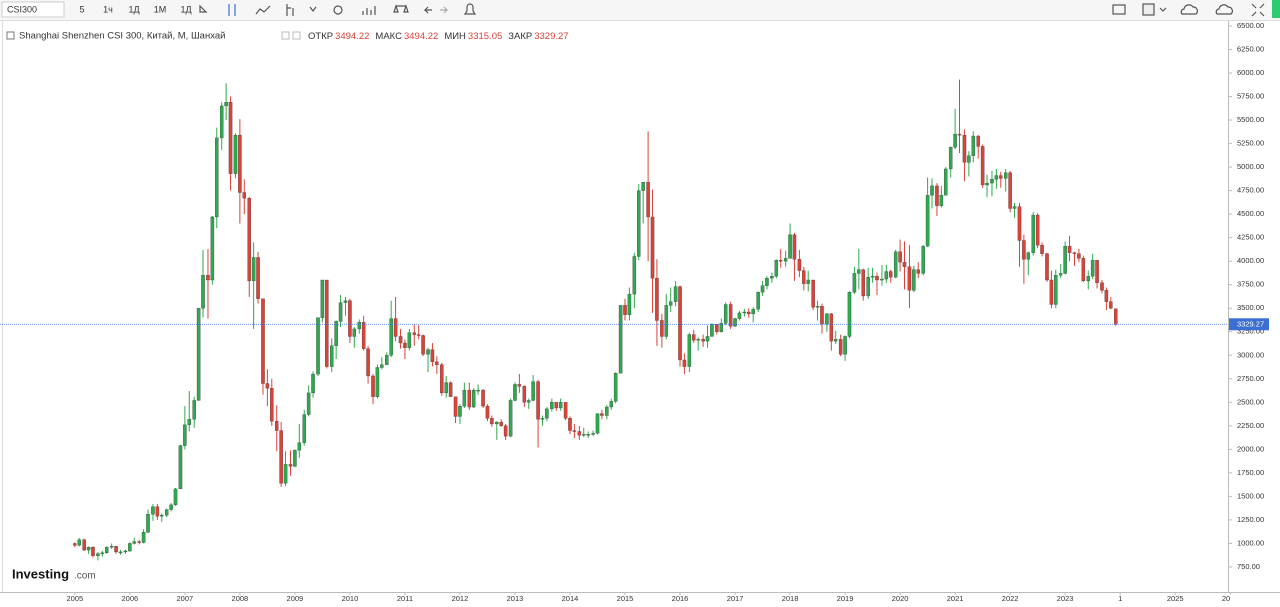  What do you see at coordinates (1250, 48) in the screenshot?
I see `y-tick-label: 6250.00` at bounding box center [1250, 48].